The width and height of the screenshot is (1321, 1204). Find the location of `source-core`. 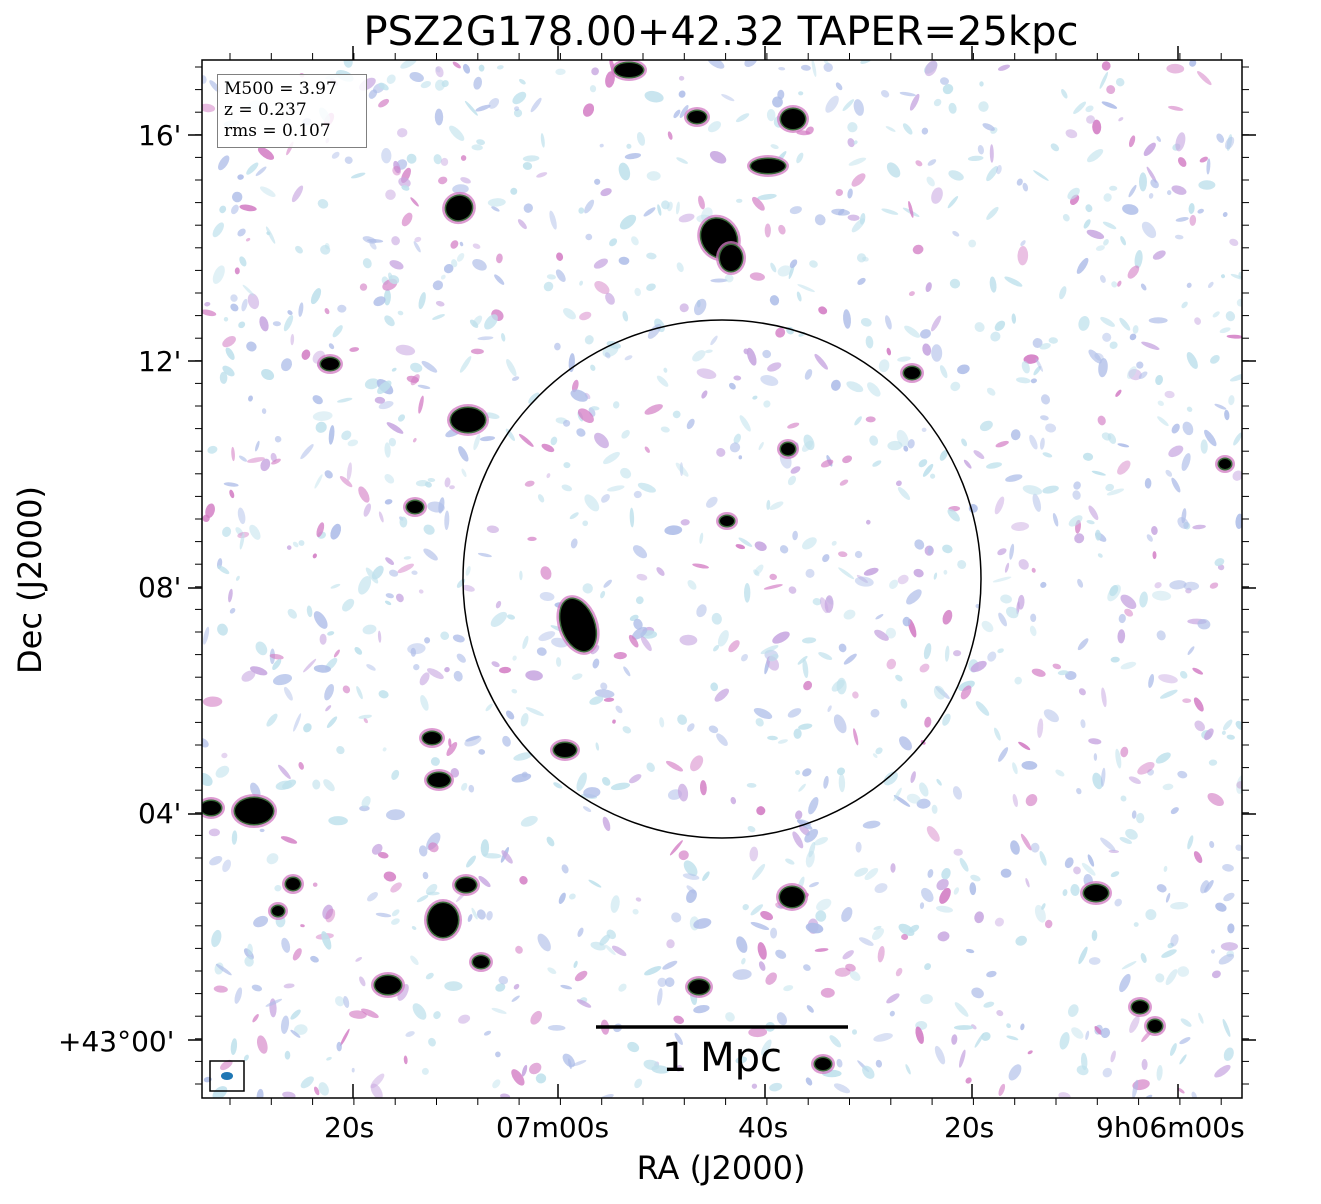

source-core is located at coordinates (793, 119).